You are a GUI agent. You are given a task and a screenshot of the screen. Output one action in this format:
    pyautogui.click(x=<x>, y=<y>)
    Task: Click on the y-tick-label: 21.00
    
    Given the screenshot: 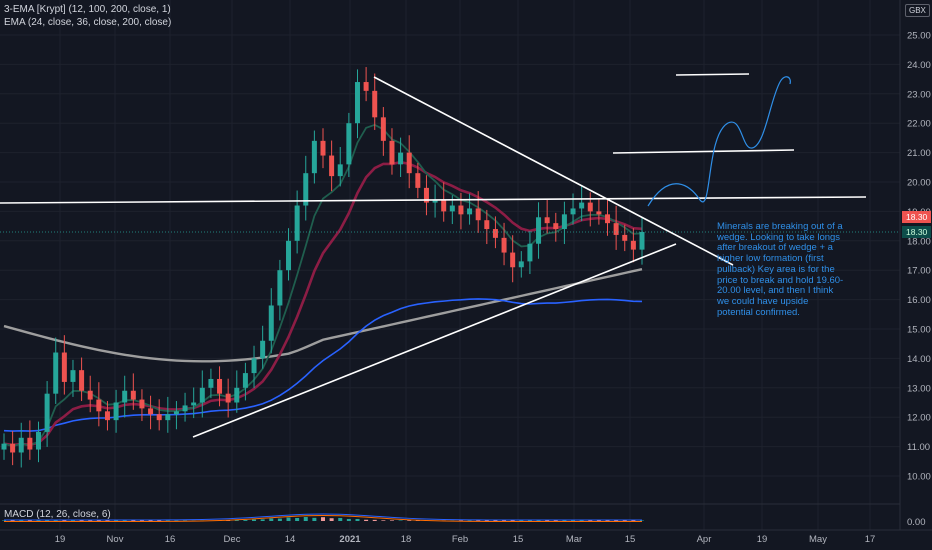 What is the action you would take?
    pyautogui.click(x=919, y=153)
    